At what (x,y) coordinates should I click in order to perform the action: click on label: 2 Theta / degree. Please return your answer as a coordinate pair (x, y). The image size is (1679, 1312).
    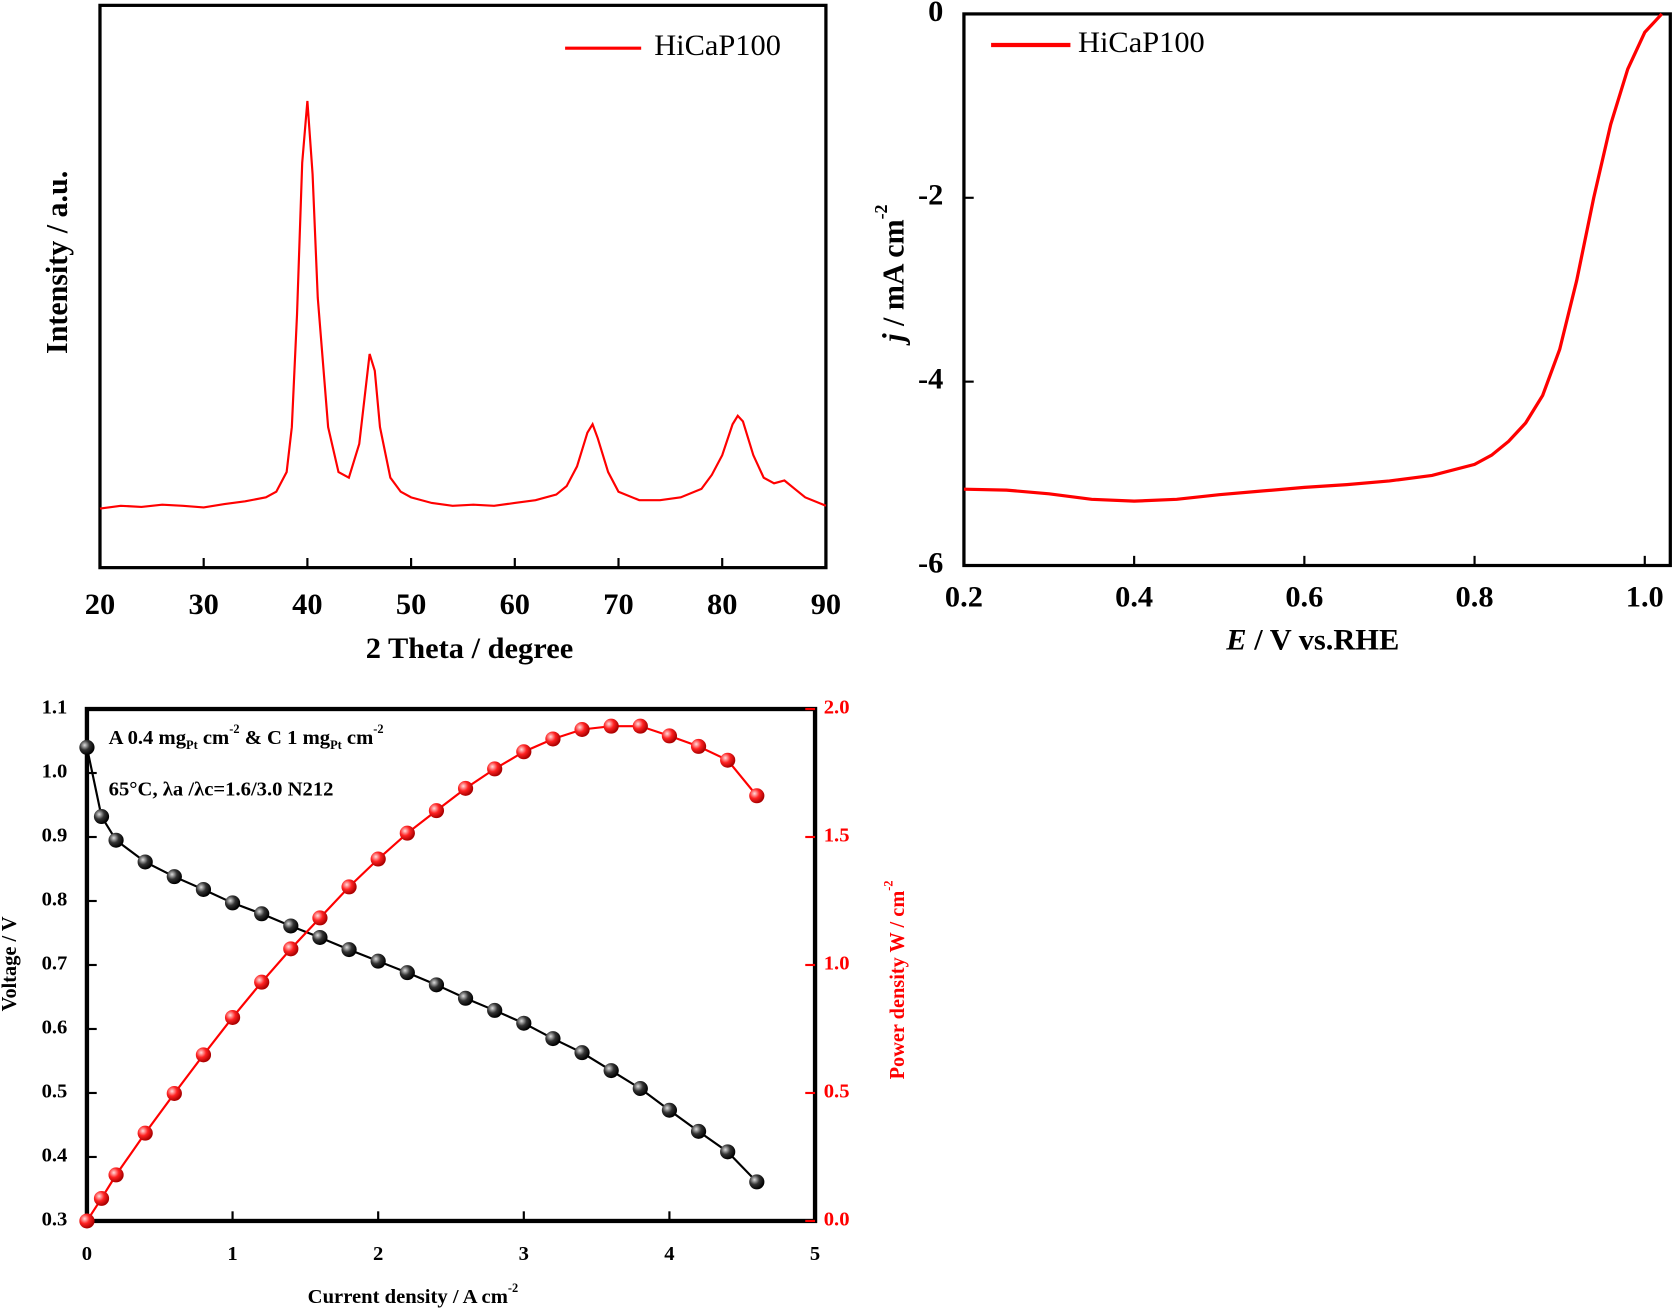
    Looking at the image, I should click on (469, 648).